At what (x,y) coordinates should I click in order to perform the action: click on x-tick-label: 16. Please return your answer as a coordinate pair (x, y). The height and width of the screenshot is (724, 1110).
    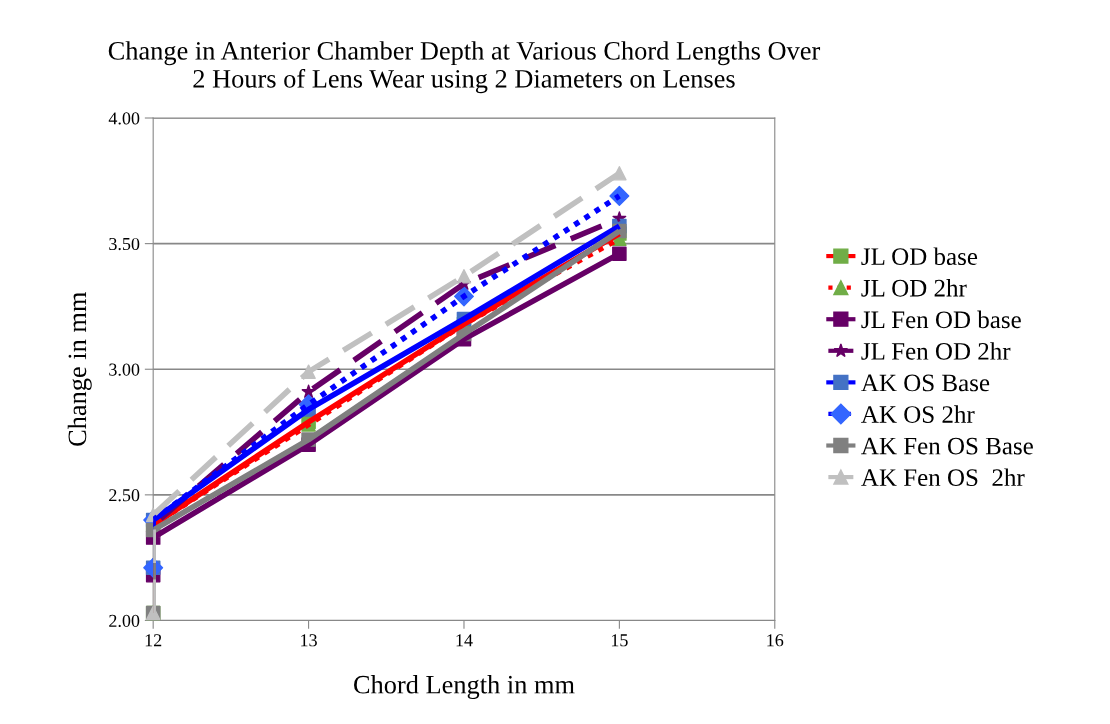
    Looking at the image, I should click on (775, 640).